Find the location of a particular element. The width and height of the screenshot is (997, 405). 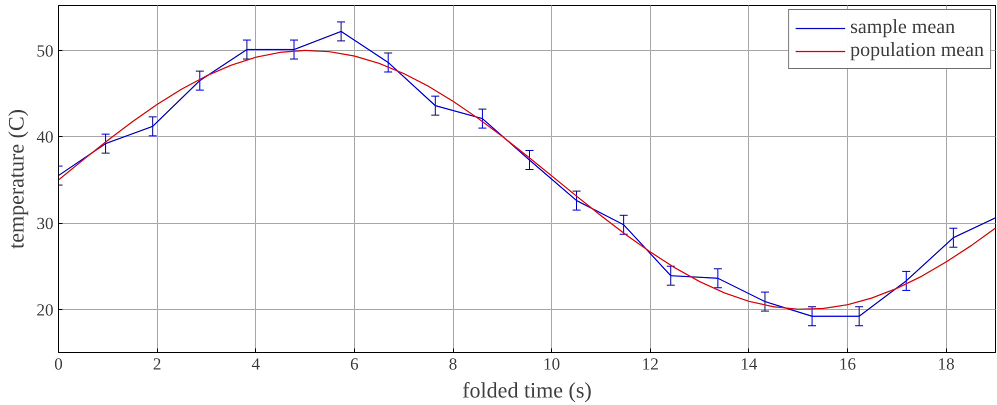

y-axis-title: temperature (C) is located at coordinates (16, 179).